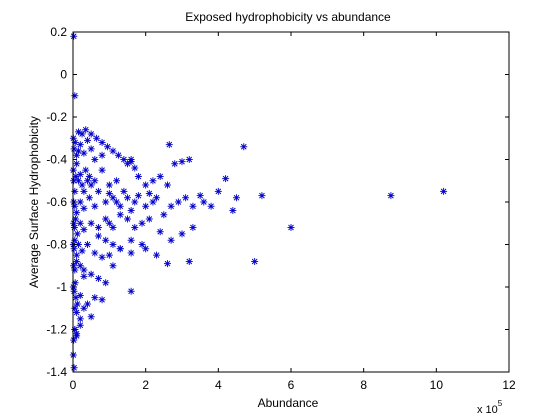 The width and height of the screenshot is (560, 420). What do you see at coordinates (56, 160) in the screenshot?
I see `y-tick-label: -0.4` at bounding box center [56, 160].